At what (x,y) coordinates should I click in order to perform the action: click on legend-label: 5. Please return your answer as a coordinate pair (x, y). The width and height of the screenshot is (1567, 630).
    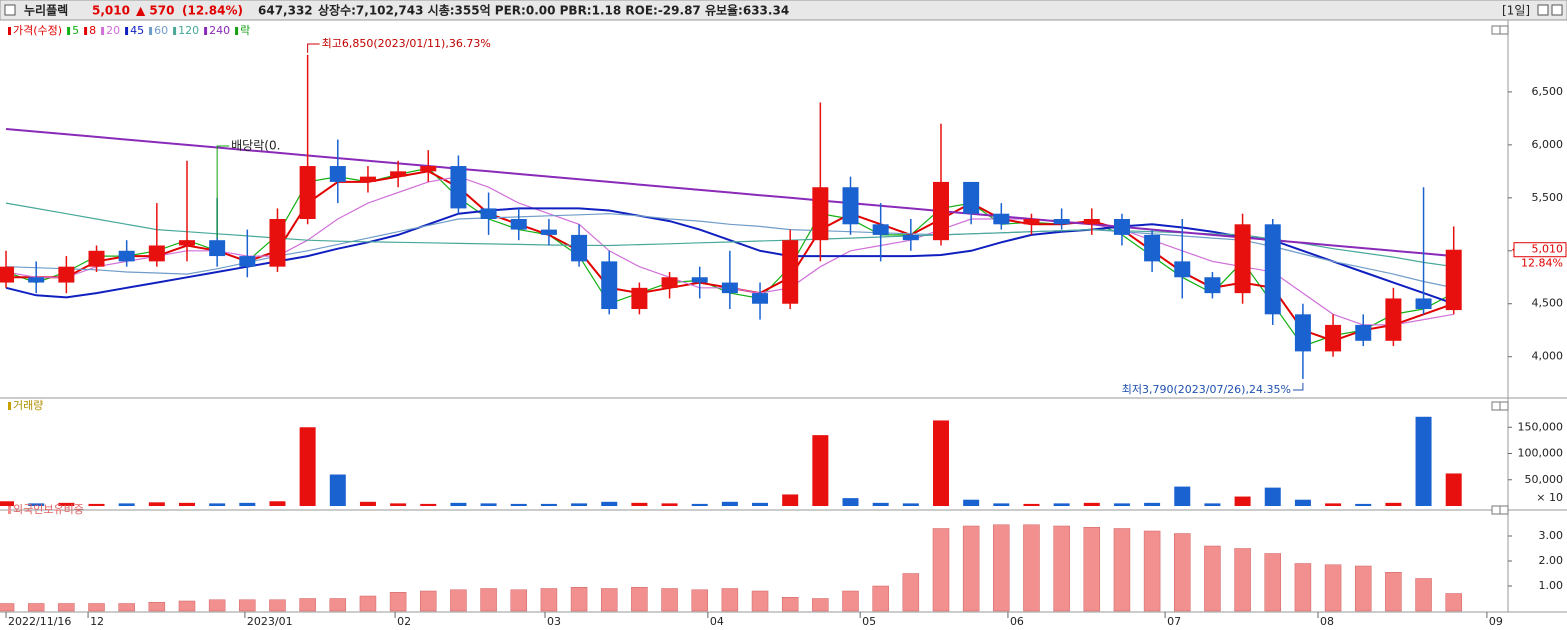
    Looking at the image, I should click on (75, 30).